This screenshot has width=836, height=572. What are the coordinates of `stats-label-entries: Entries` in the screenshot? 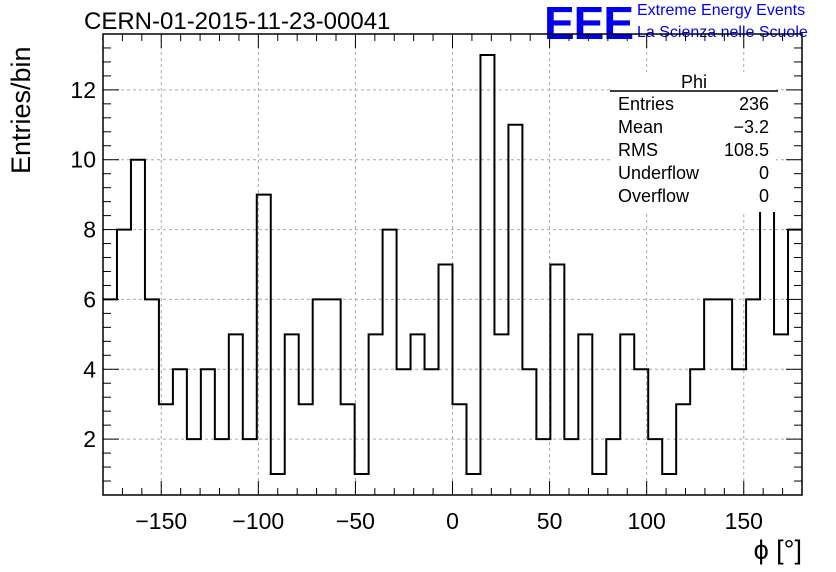 It's located at (646, 104).